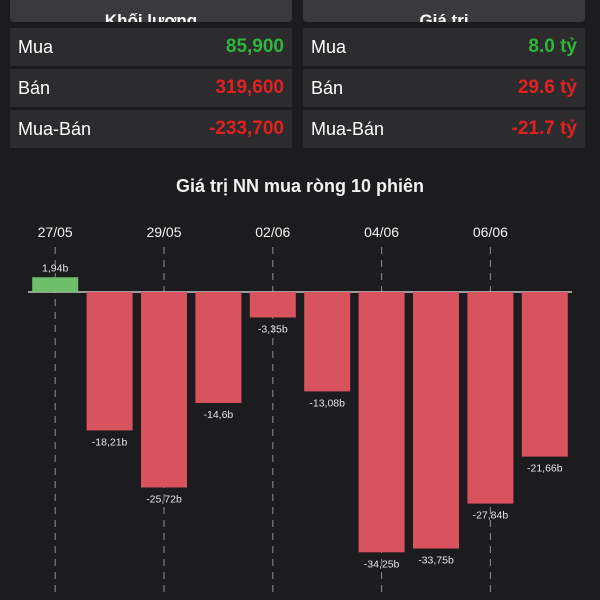  Describe the element at coordinates (110, 442) in the screenshot. I see `bar-value-label: -18,21b` at that location.